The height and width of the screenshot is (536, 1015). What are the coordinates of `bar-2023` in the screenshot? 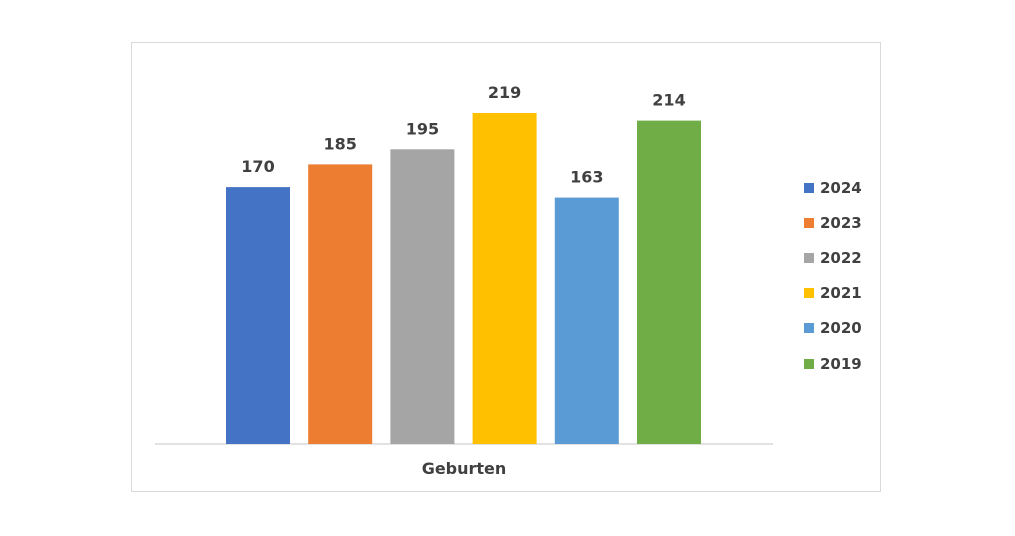 It's located at (340, 304).